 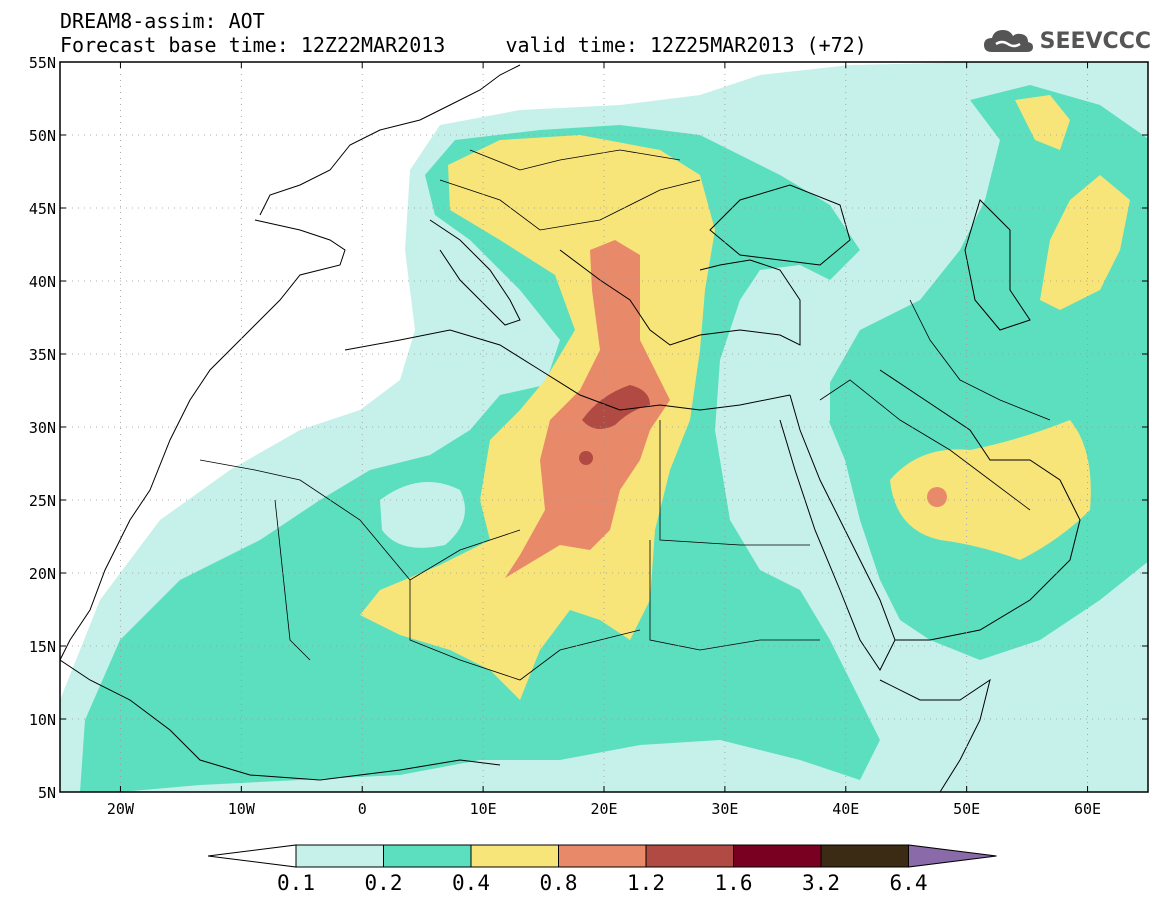 What do you see at coordinates (483, 809) in the screenshot?
I see `lon-tick-label: 10E` at bounding box center [483, 809].